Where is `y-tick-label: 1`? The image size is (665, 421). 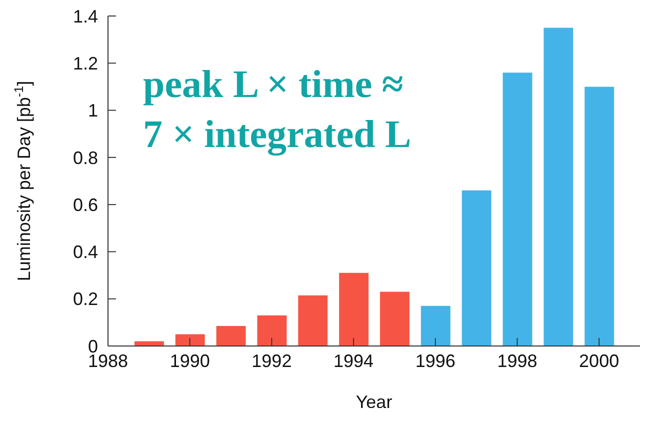
y-tick-label: 1 is located at coordinates (93, 110).